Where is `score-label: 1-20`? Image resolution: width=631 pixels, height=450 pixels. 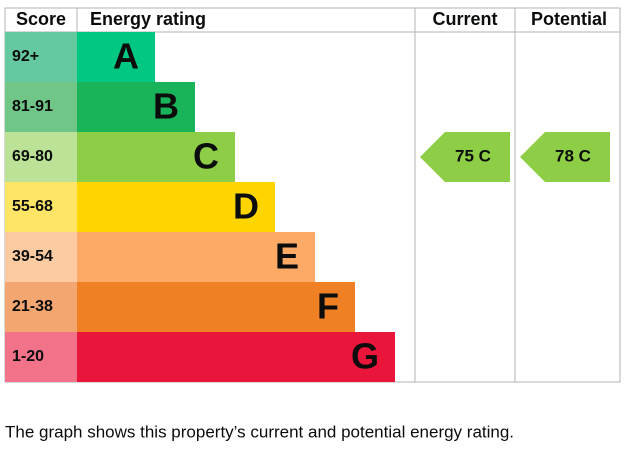 score-label: 1-20 is located at coordinates (28, 356).